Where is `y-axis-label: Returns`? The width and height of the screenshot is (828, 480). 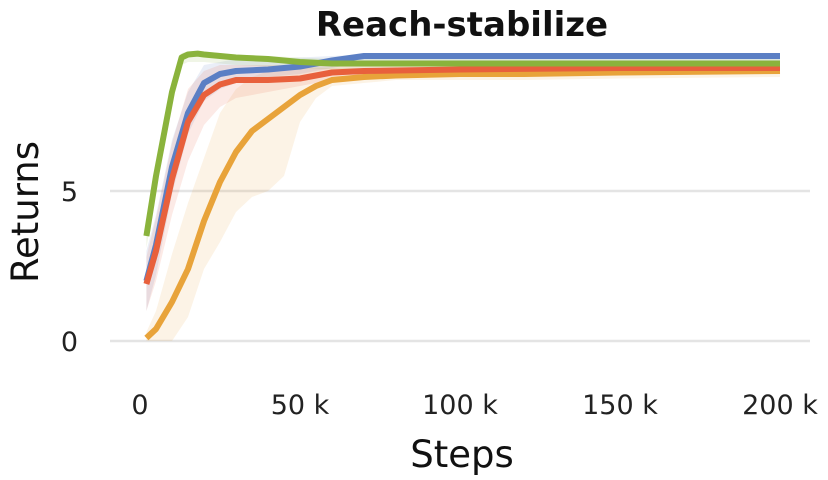 y-axis-label: Returns is located at coordinates (25, 212).